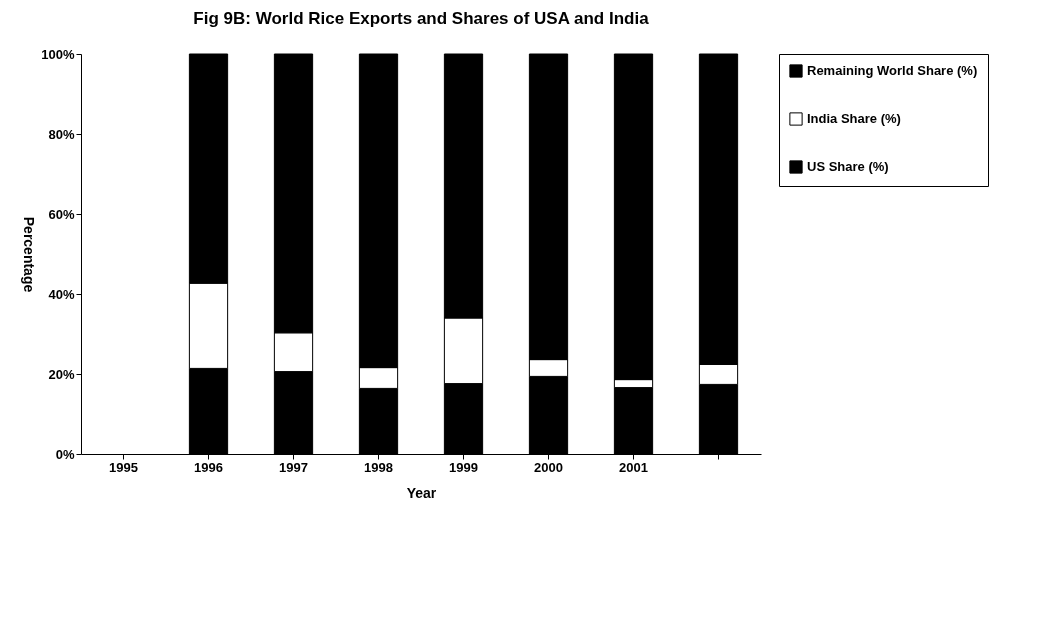 This screenshot has width=1063, height=622. Describe the element at coordinates (848, 166) in the screenshot. I see `legend-label: US Share (%)` at that location.